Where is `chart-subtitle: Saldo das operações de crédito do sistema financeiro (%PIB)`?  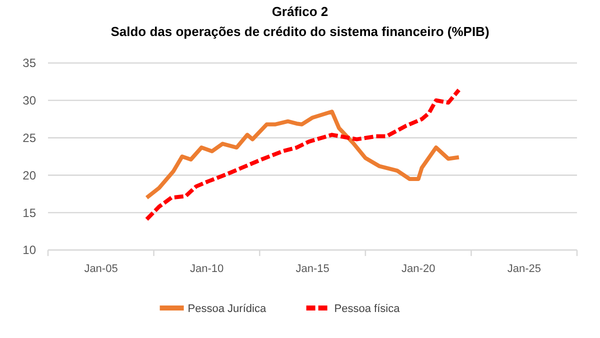 chart-subtitle: Saldo das operações de crédito do sistema financeiro (%PIB) is located at coordinates (300, 31).